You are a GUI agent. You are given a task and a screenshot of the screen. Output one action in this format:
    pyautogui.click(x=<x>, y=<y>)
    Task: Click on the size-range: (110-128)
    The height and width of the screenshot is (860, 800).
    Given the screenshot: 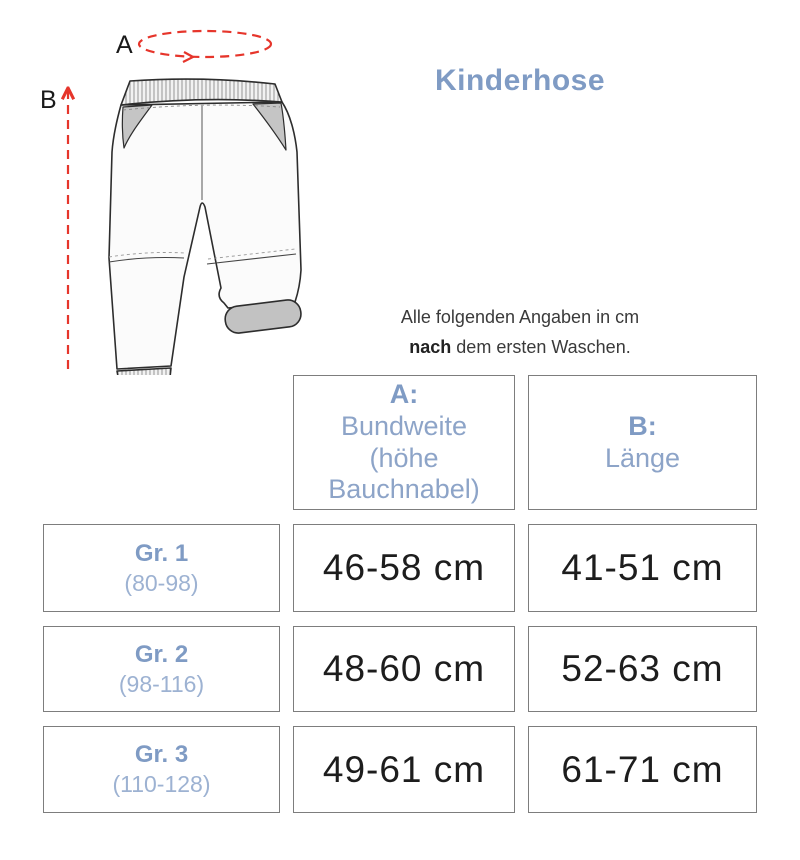 What is the action you would take?
    pyautogui.click(x=161, y=784)
    